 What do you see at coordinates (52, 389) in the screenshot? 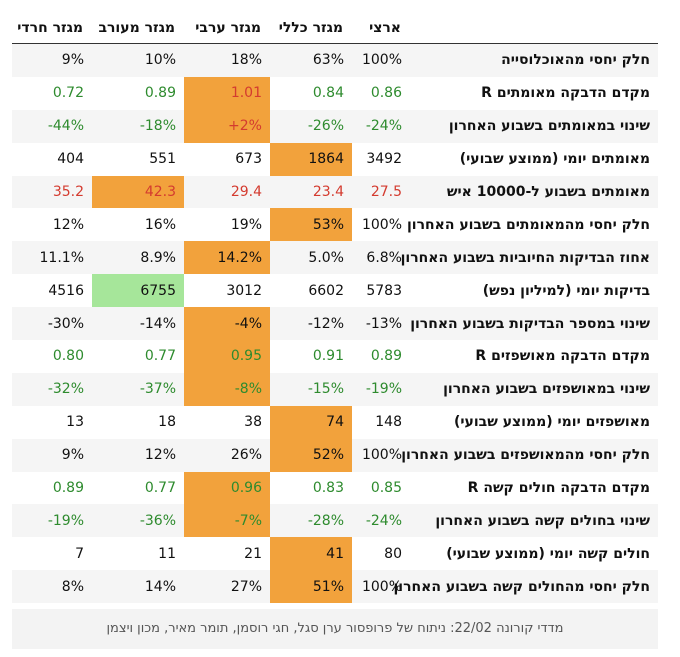
I see `cell: -32%` at bounding box center [52, 389].